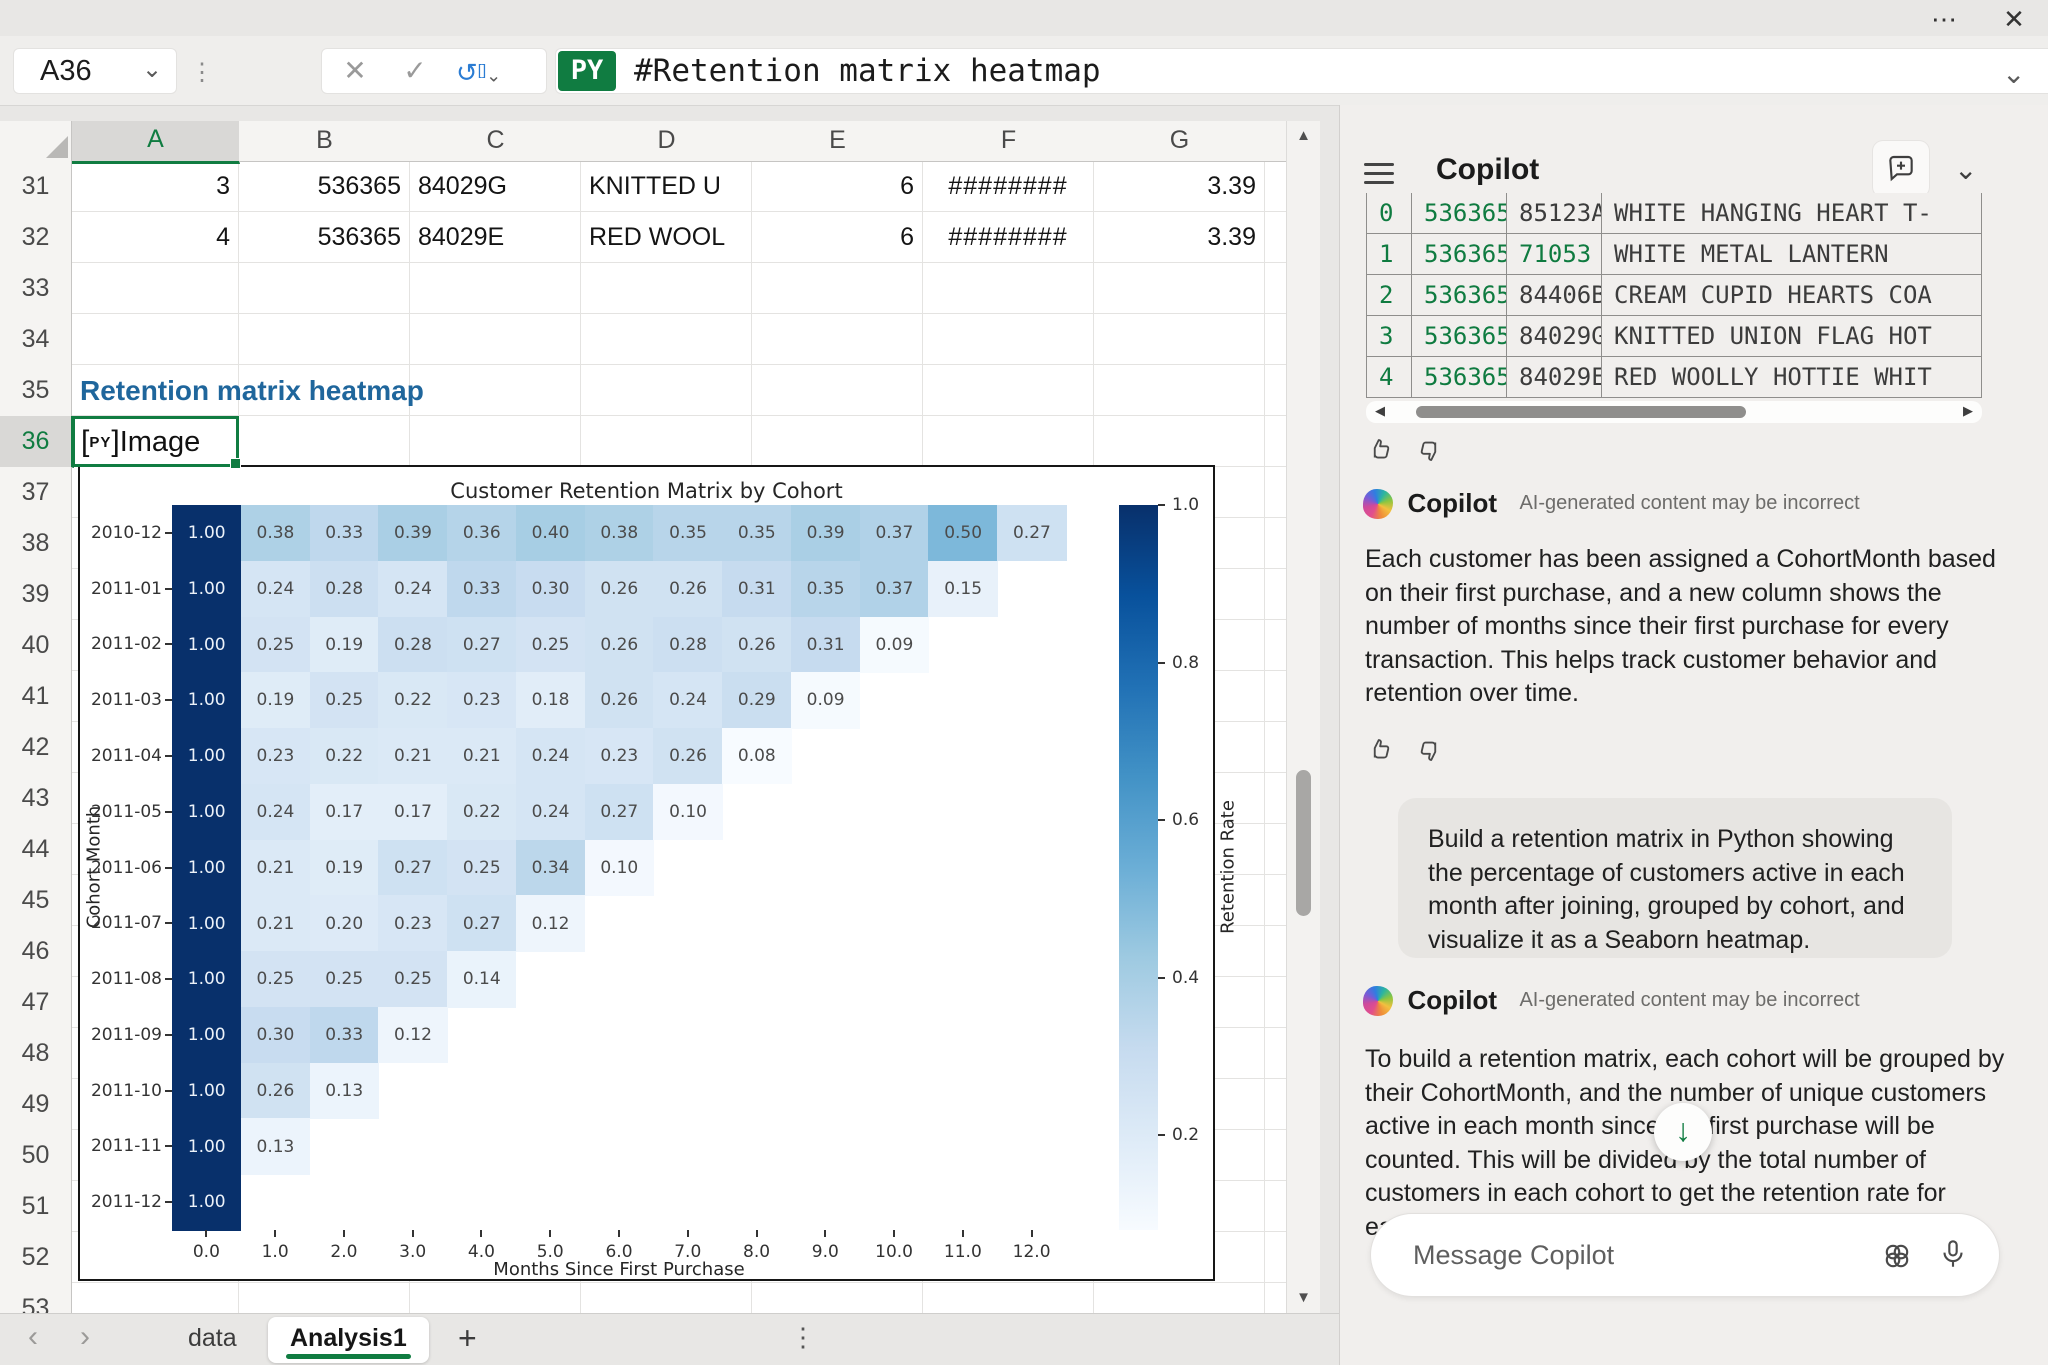 The height and width of the screenshot is (1365, 2048). What do you see at coordinates (1179, 237) in the screenshot?
I see `grid-cell: 3.39` at bounding box center [1179, 237].